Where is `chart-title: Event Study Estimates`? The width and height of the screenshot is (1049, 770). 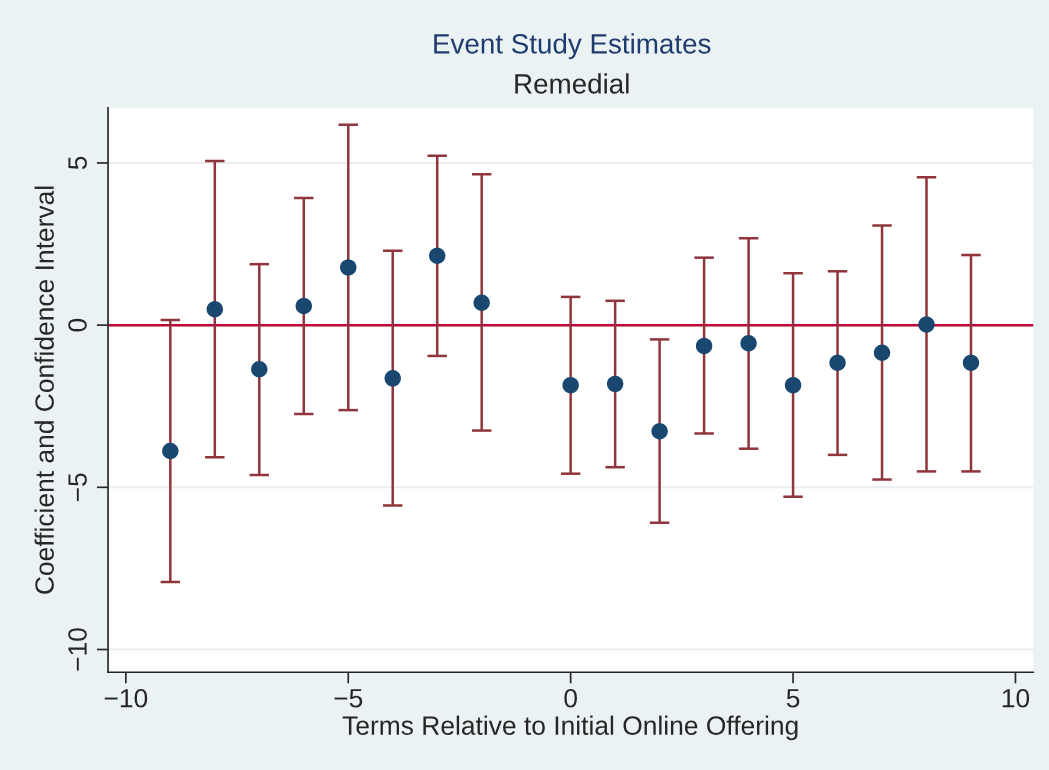
chart-title: Event Study Estimates is located at coordinates (572, 46).